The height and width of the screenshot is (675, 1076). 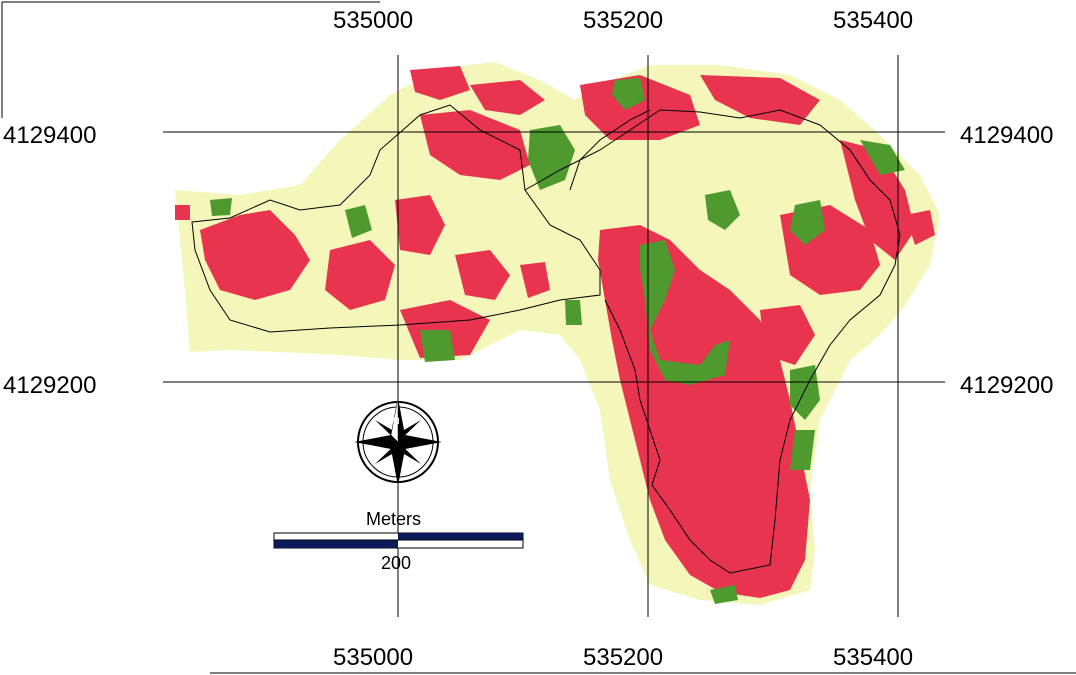 What do you see at coordinates (50, 135) in the screenshot?
I see `y-label-left-4129400: 4129400` at bounding box center [50, 135].